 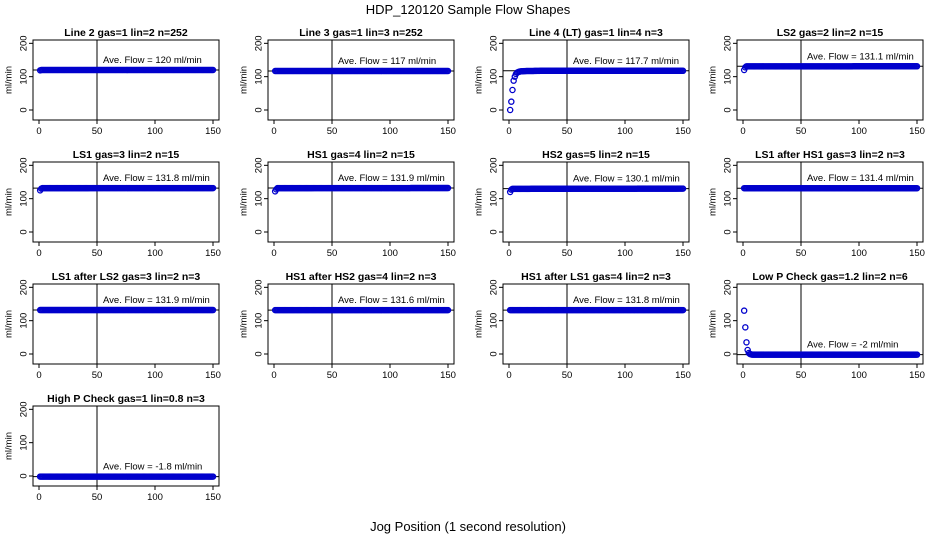 I want to click on panel-title: Line 2 gas=1 lin=2 n=252, so click(x=126, y=33).